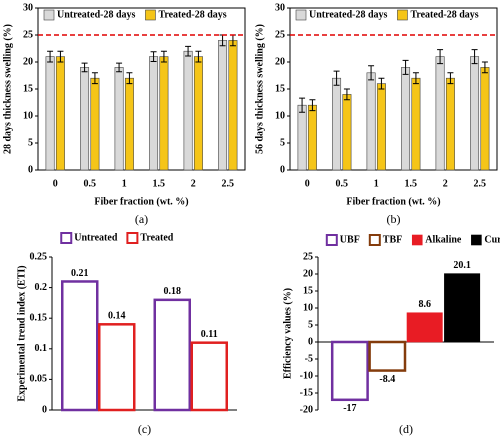 The image size is (500, 438). I want to click on y-tick-label: 0.15, so click(39, 317).